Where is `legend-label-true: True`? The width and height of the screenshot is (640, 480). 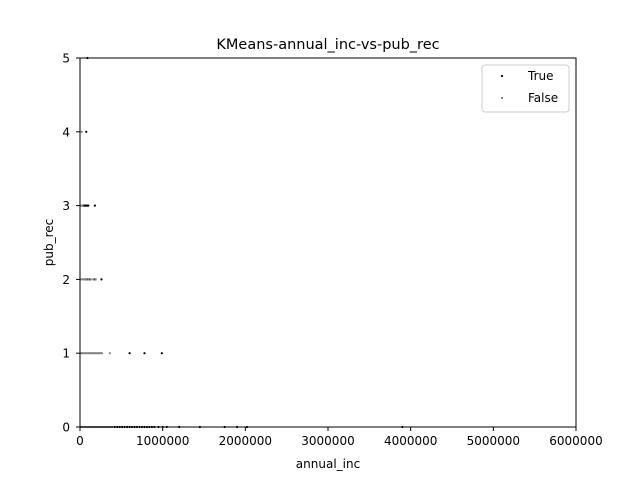 legend-label-true: True is located at coordinates (540, 76).